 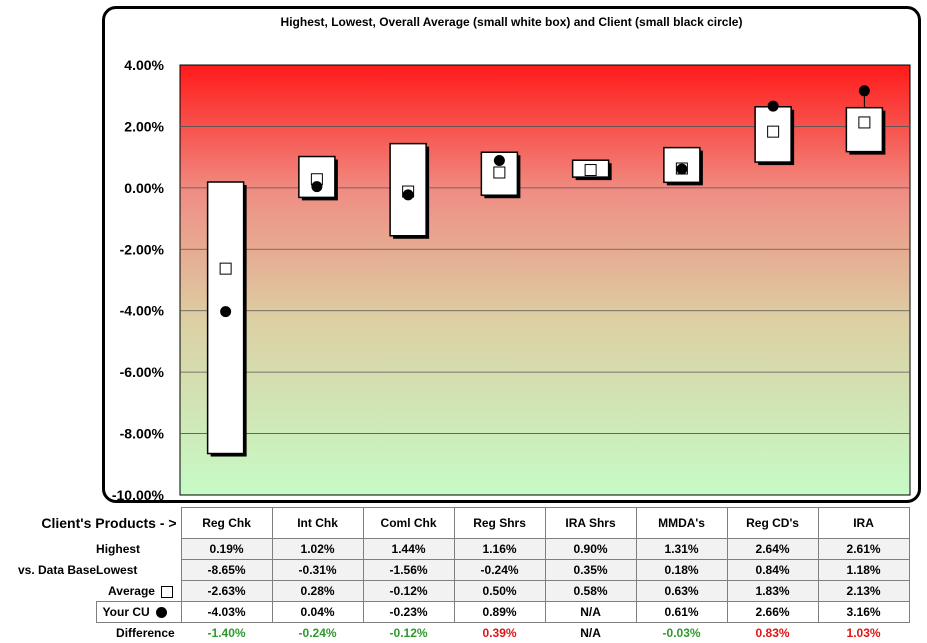 What do you see at coordinates (408, 549) in the screenshot?
I see `table-cell: 1.44%` at bounding box center [408, 549].